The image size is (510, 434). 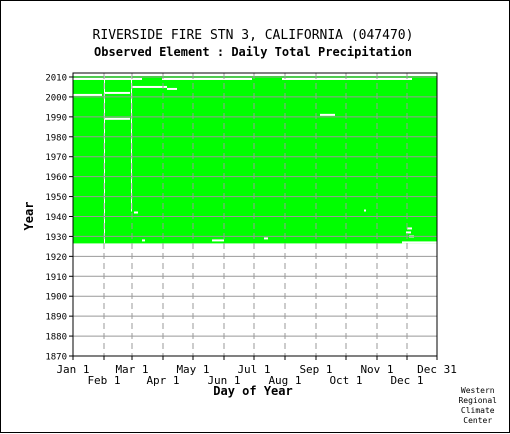 What do you see at coordinates (56, 338) in the screenshot?
I see `y-tick-label: 1880` at bounding box center [56, 338].